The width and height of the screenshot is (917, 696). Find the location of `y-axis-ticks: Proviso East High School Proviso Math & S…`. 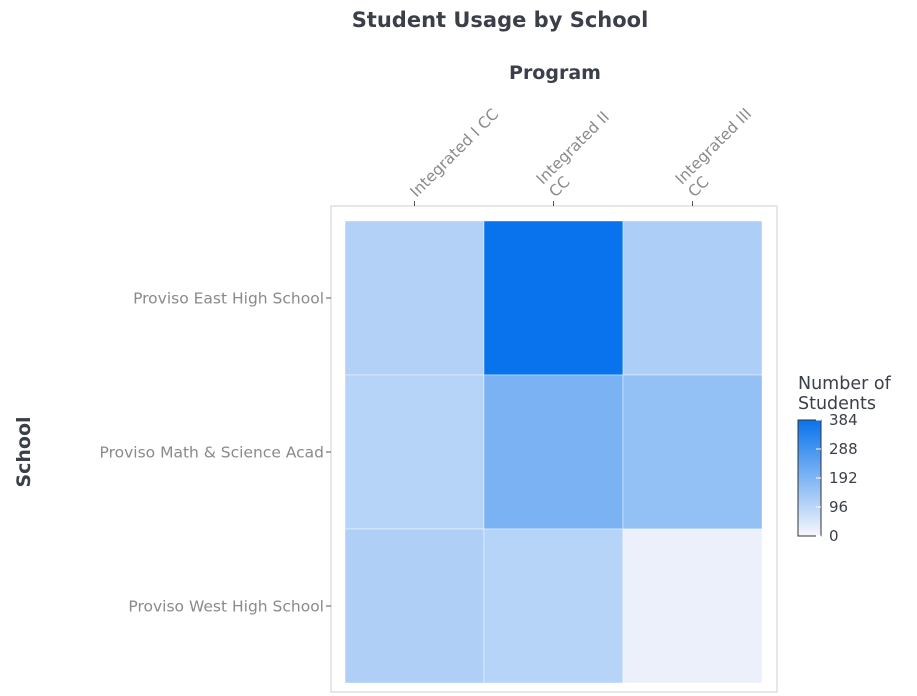

y-axis-ticks: Proviso East High School Proviso Math & S… is located at coordinates (215, 453).